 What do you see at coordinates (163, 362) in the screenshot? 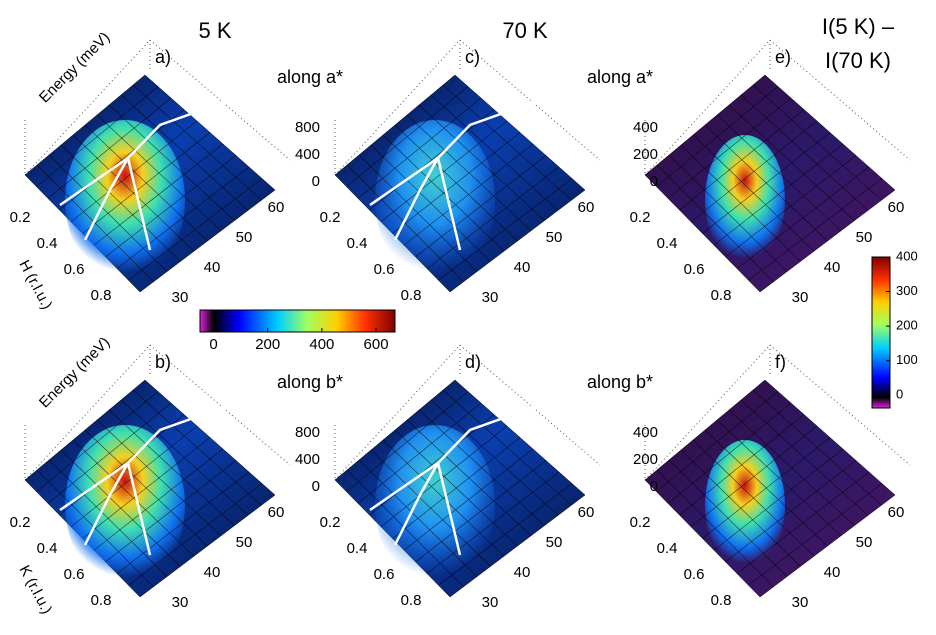
I see `panel-label: b)` at bounding box center [163, 362].